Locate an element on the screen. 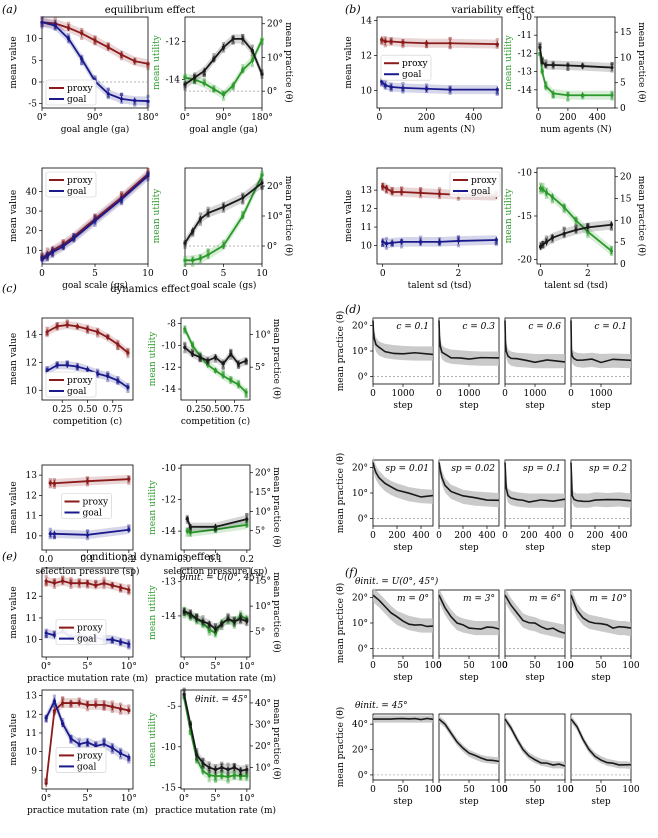 This screenshot has width=658, height=838. y2-tick-label: 5 is located at coordinates (623, 243).